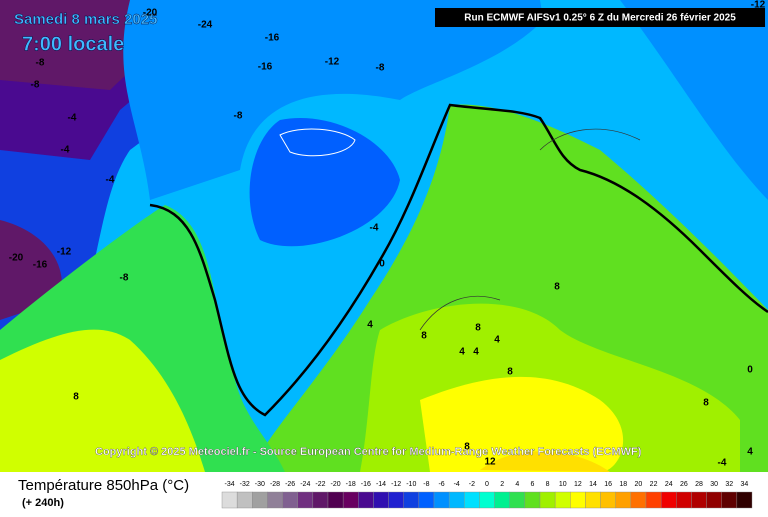 This screenshot has height=517, width=768. I want to click on scale-label: -32, so click(245, 484).